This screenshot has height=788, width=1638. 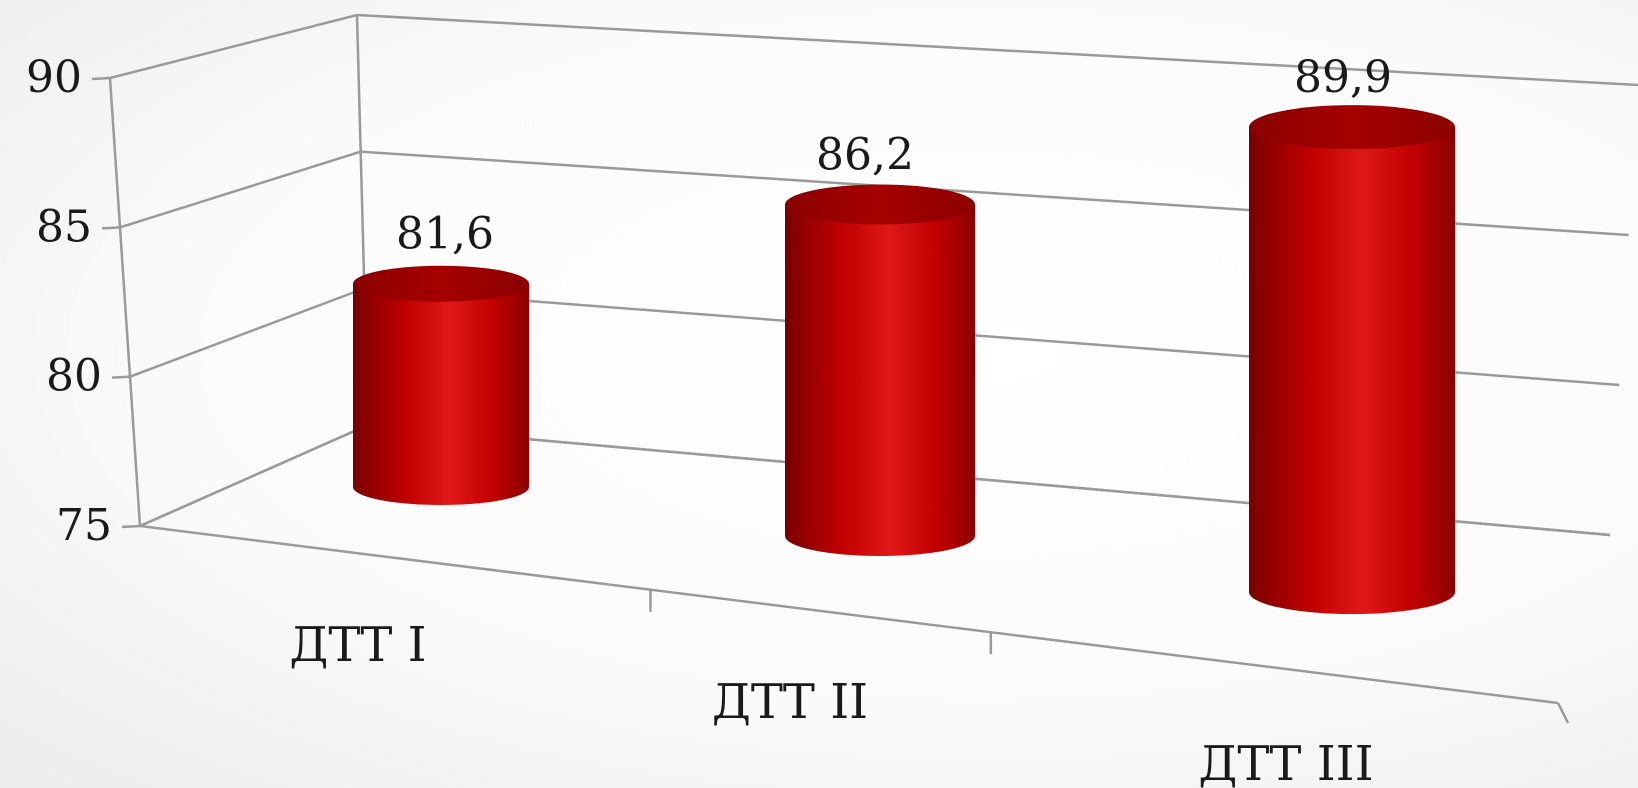 I want to click on bar-3-top, so click(x=1352, y=127).